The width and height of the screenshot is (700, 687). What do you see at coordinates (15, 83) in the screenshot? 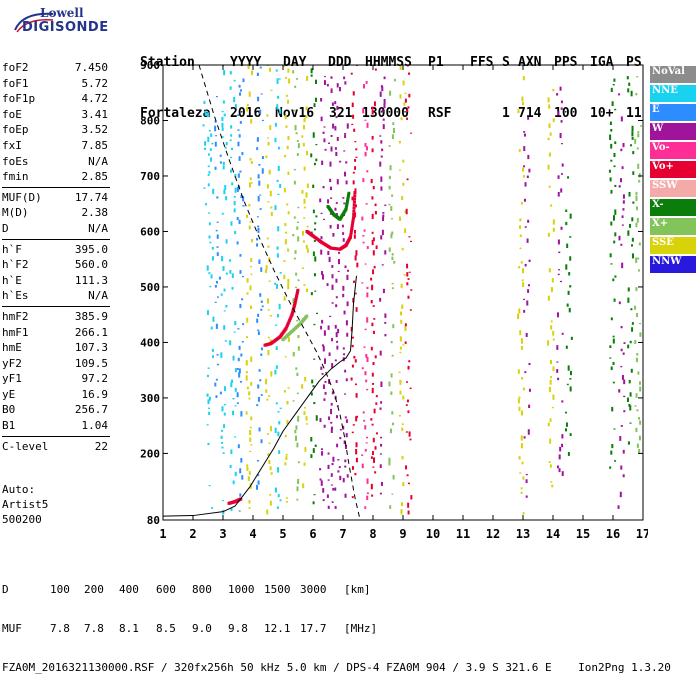
I see `param-name: foF1` at bounding box center [15, 83].